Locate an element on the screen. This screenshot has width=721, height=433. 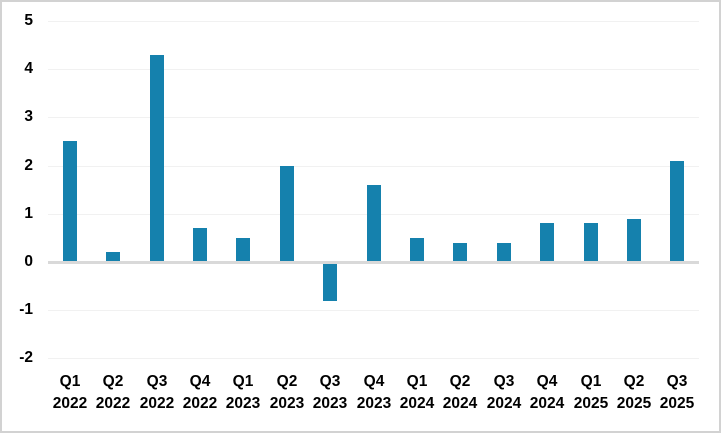
x-tick-label: Q1 2024 is located at coordinates (417, 393).